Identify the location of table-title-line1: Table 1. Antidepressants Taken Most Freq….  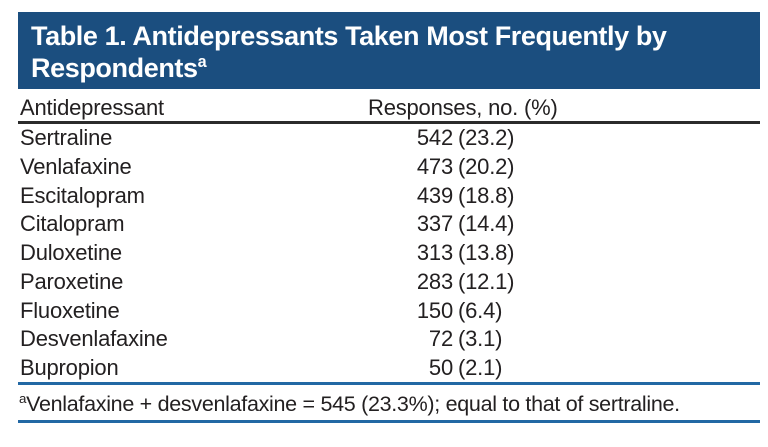
(349, 36).